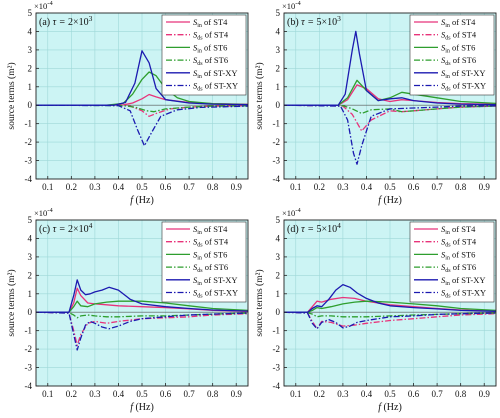  I want to click on panel-title: (b) τ = 5×103, so click(314, 21).